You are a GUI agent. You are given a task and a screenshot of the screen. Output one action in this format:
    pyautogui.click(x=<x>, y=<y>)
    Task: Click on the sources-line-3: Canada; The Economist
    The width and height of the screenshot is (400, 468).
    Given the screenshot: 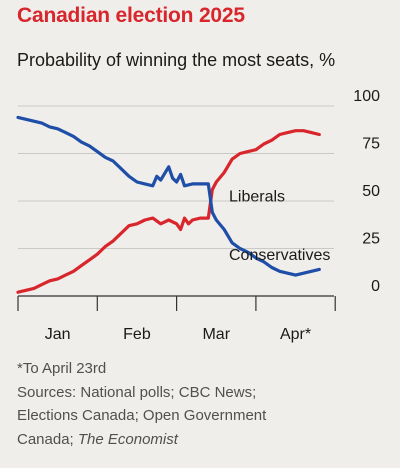 What is the action you would take?
    pyautogui.click(x=204, y=440)
    